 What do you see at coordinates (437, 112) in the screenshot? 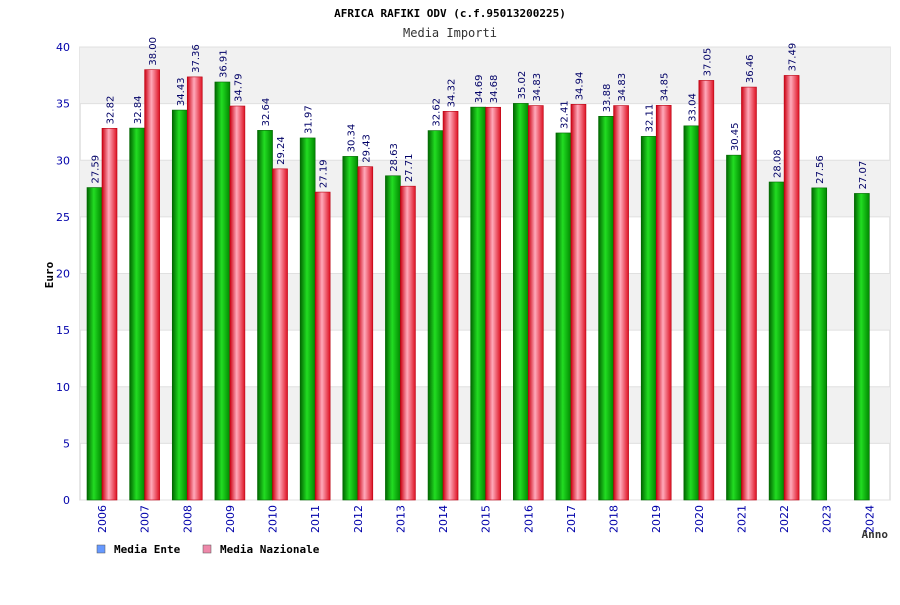
I see `bar-label: 32.62` at bounding box center [437, 112].